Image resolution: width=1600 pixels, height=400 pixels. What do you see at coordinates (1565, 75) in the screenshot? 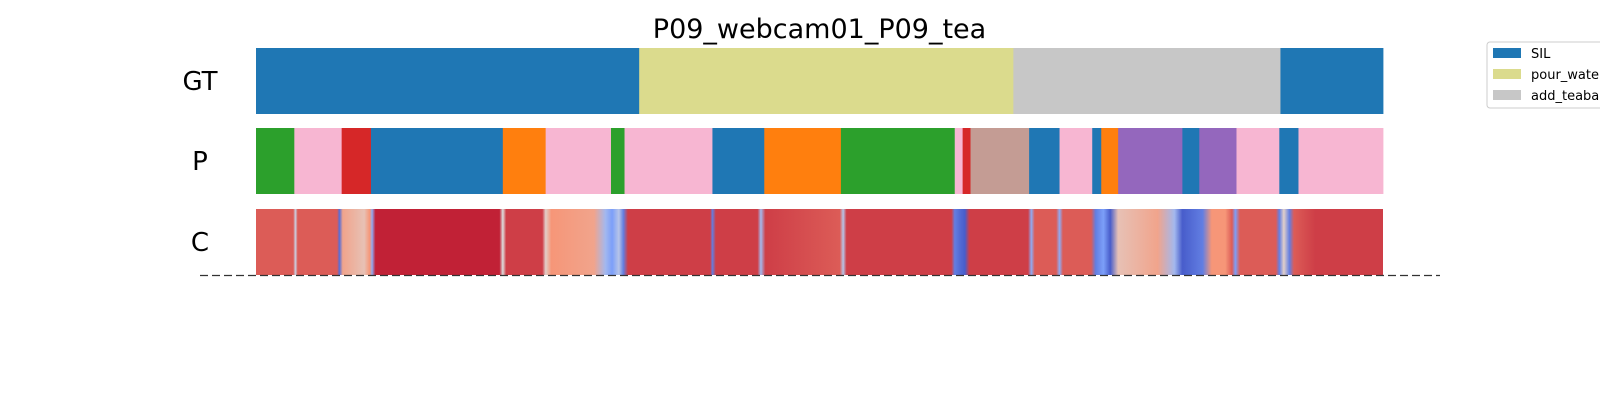
I see `legend-label-1: pour_water` at bounding box center [1565, 75].